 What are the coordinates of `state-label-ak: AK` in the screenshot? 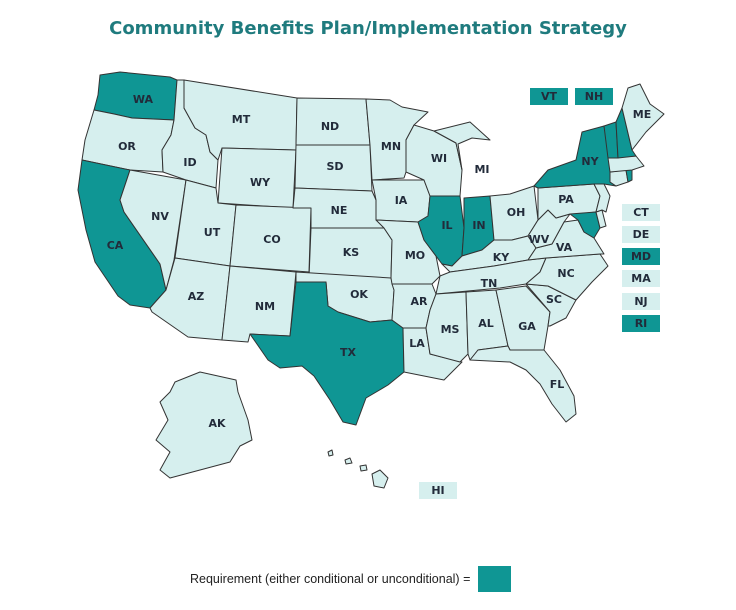 It's located at (217, 423).